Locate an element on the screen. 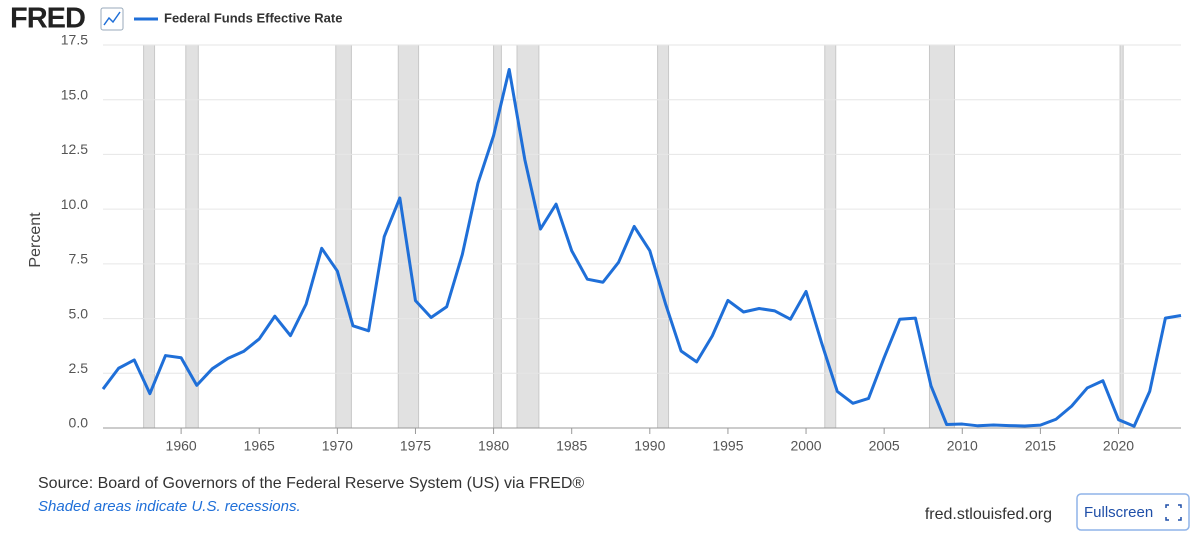  x-tick-label: 1995 is located at coordinates (727, 446).